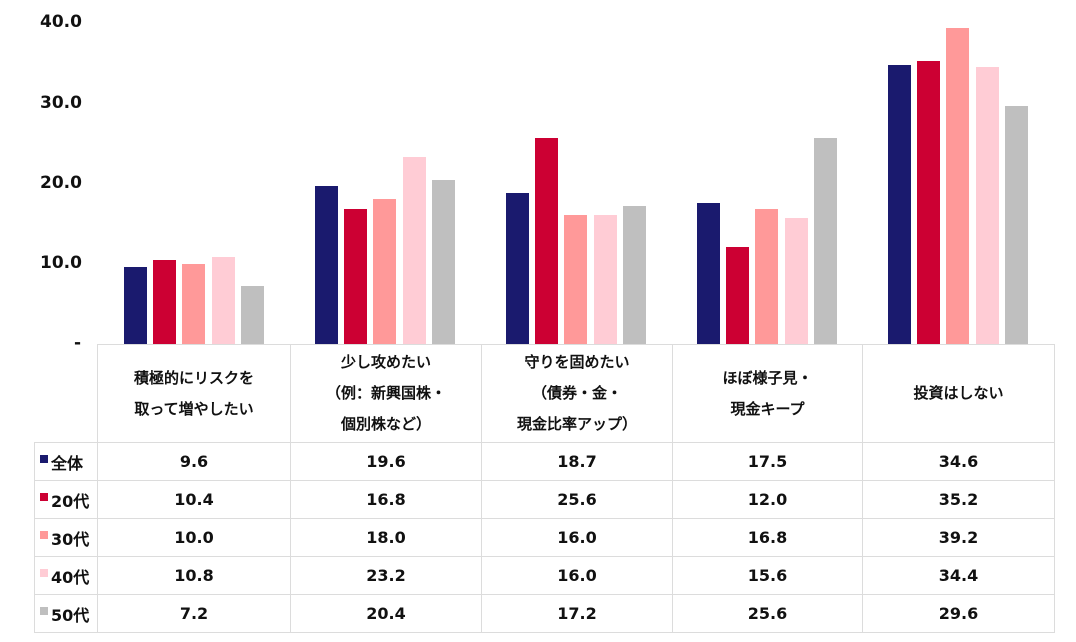 This screenshot has height=642, width=1076. Describe the element at coordinates (194, 499) in the screenshot. I see `value-cell: 10.4` at that location.